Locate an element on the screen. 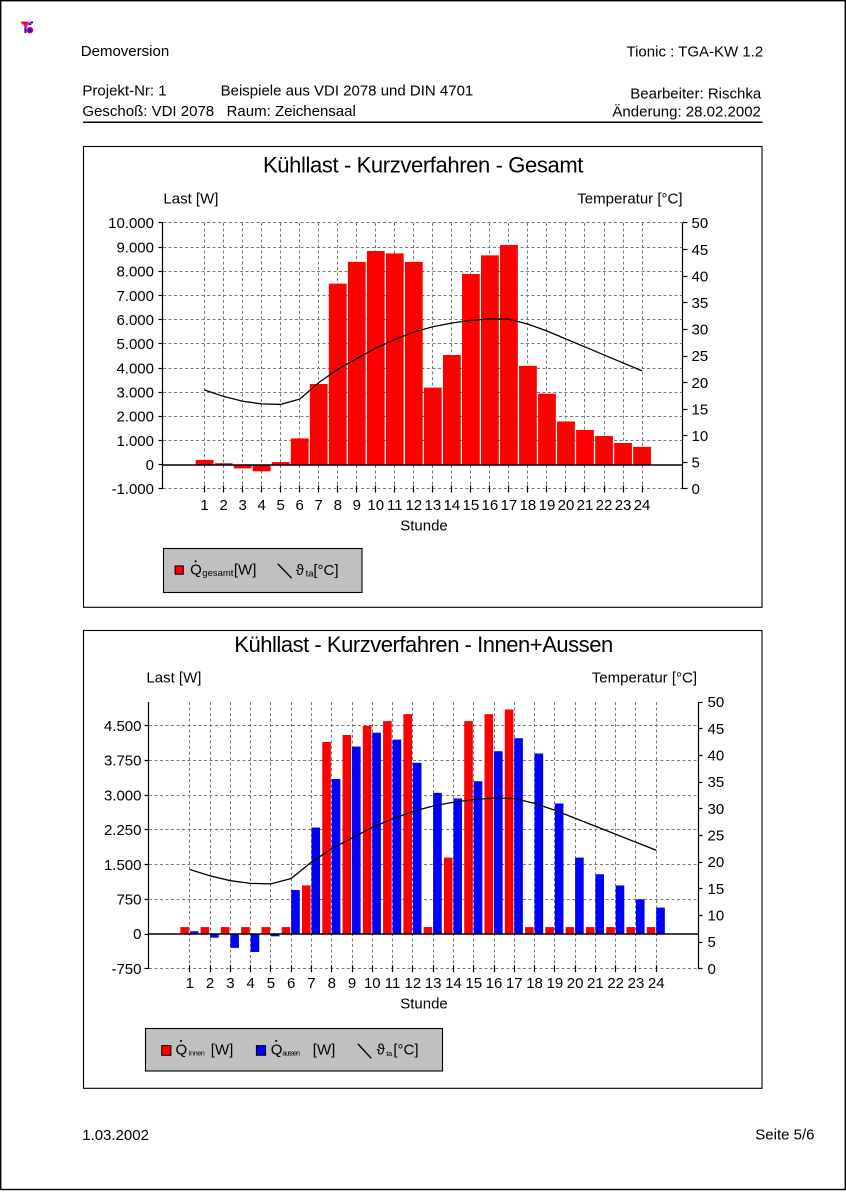 This screenshot has width=846, height=1192. svg-text: 1.000 is located at coordinates (135, 441).